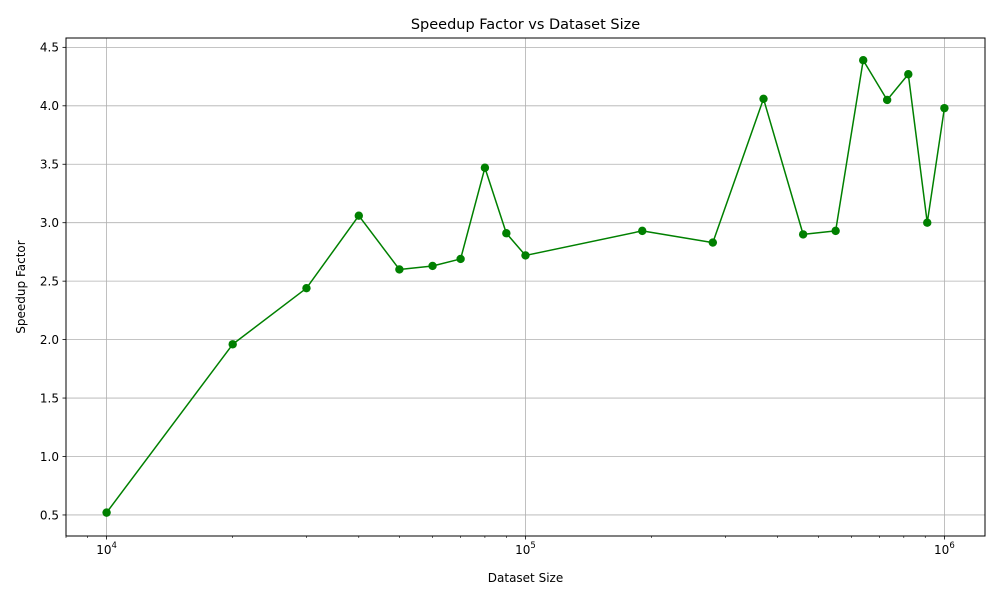  What do you see at coordinates (49, 515) in the screenshot?
I see `y-tick-label: 0.5` at bounding box center [49, 515].